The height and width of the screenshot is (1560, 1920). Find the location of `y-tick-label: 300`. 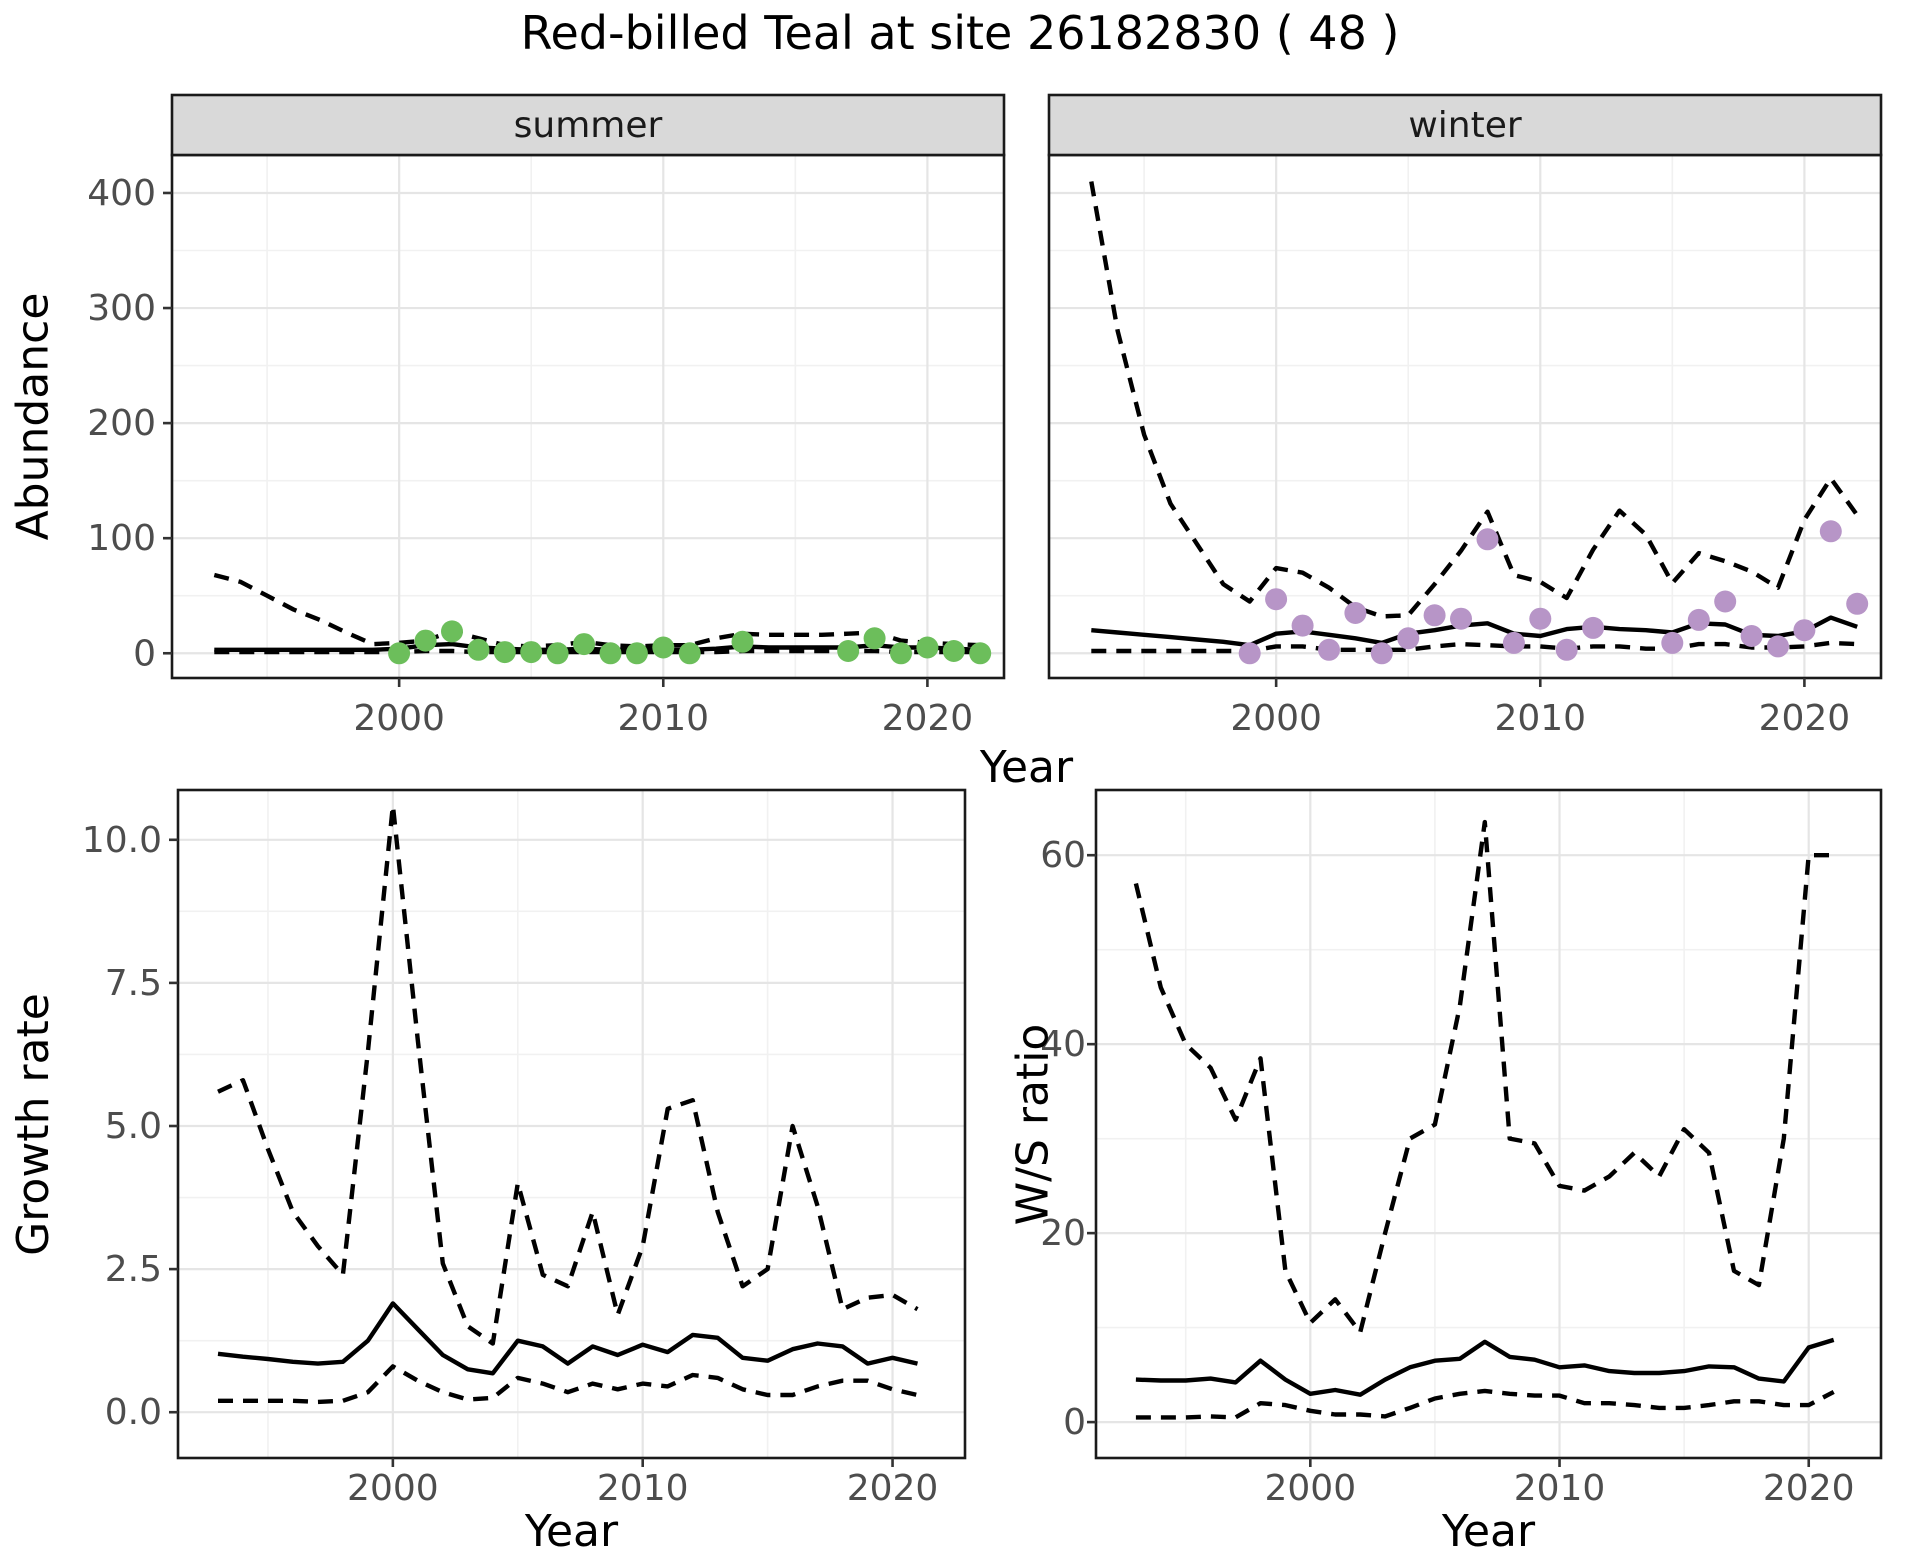

y-tick-label: 300 is located at coordinates (121, 308).